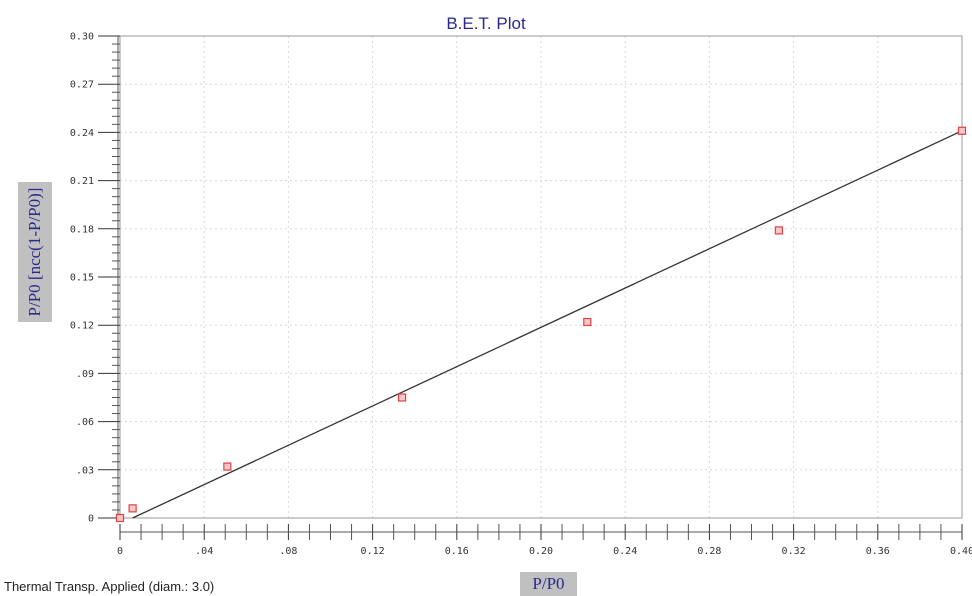  I want to click on x-tick-label: 0.40, so click(961, 551).